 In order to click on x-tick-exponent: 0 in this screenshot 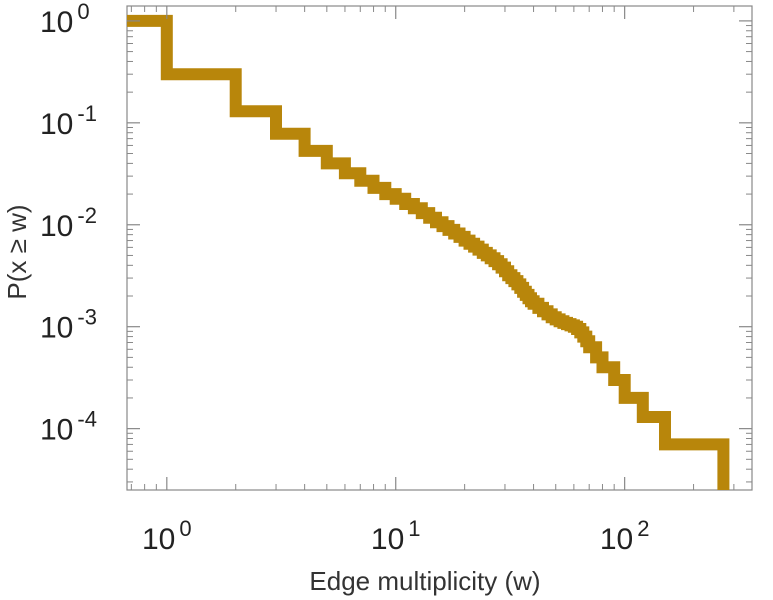, I will do `click(185, 528)`.